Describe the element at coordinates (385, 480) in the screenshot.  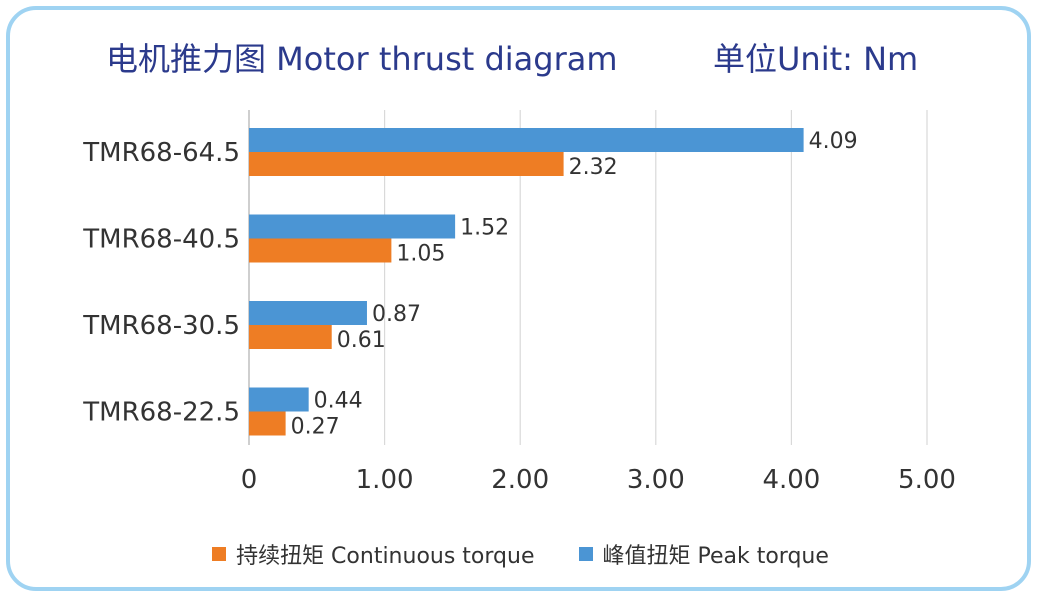
I see `x-tick-label: 1.00` at that location.